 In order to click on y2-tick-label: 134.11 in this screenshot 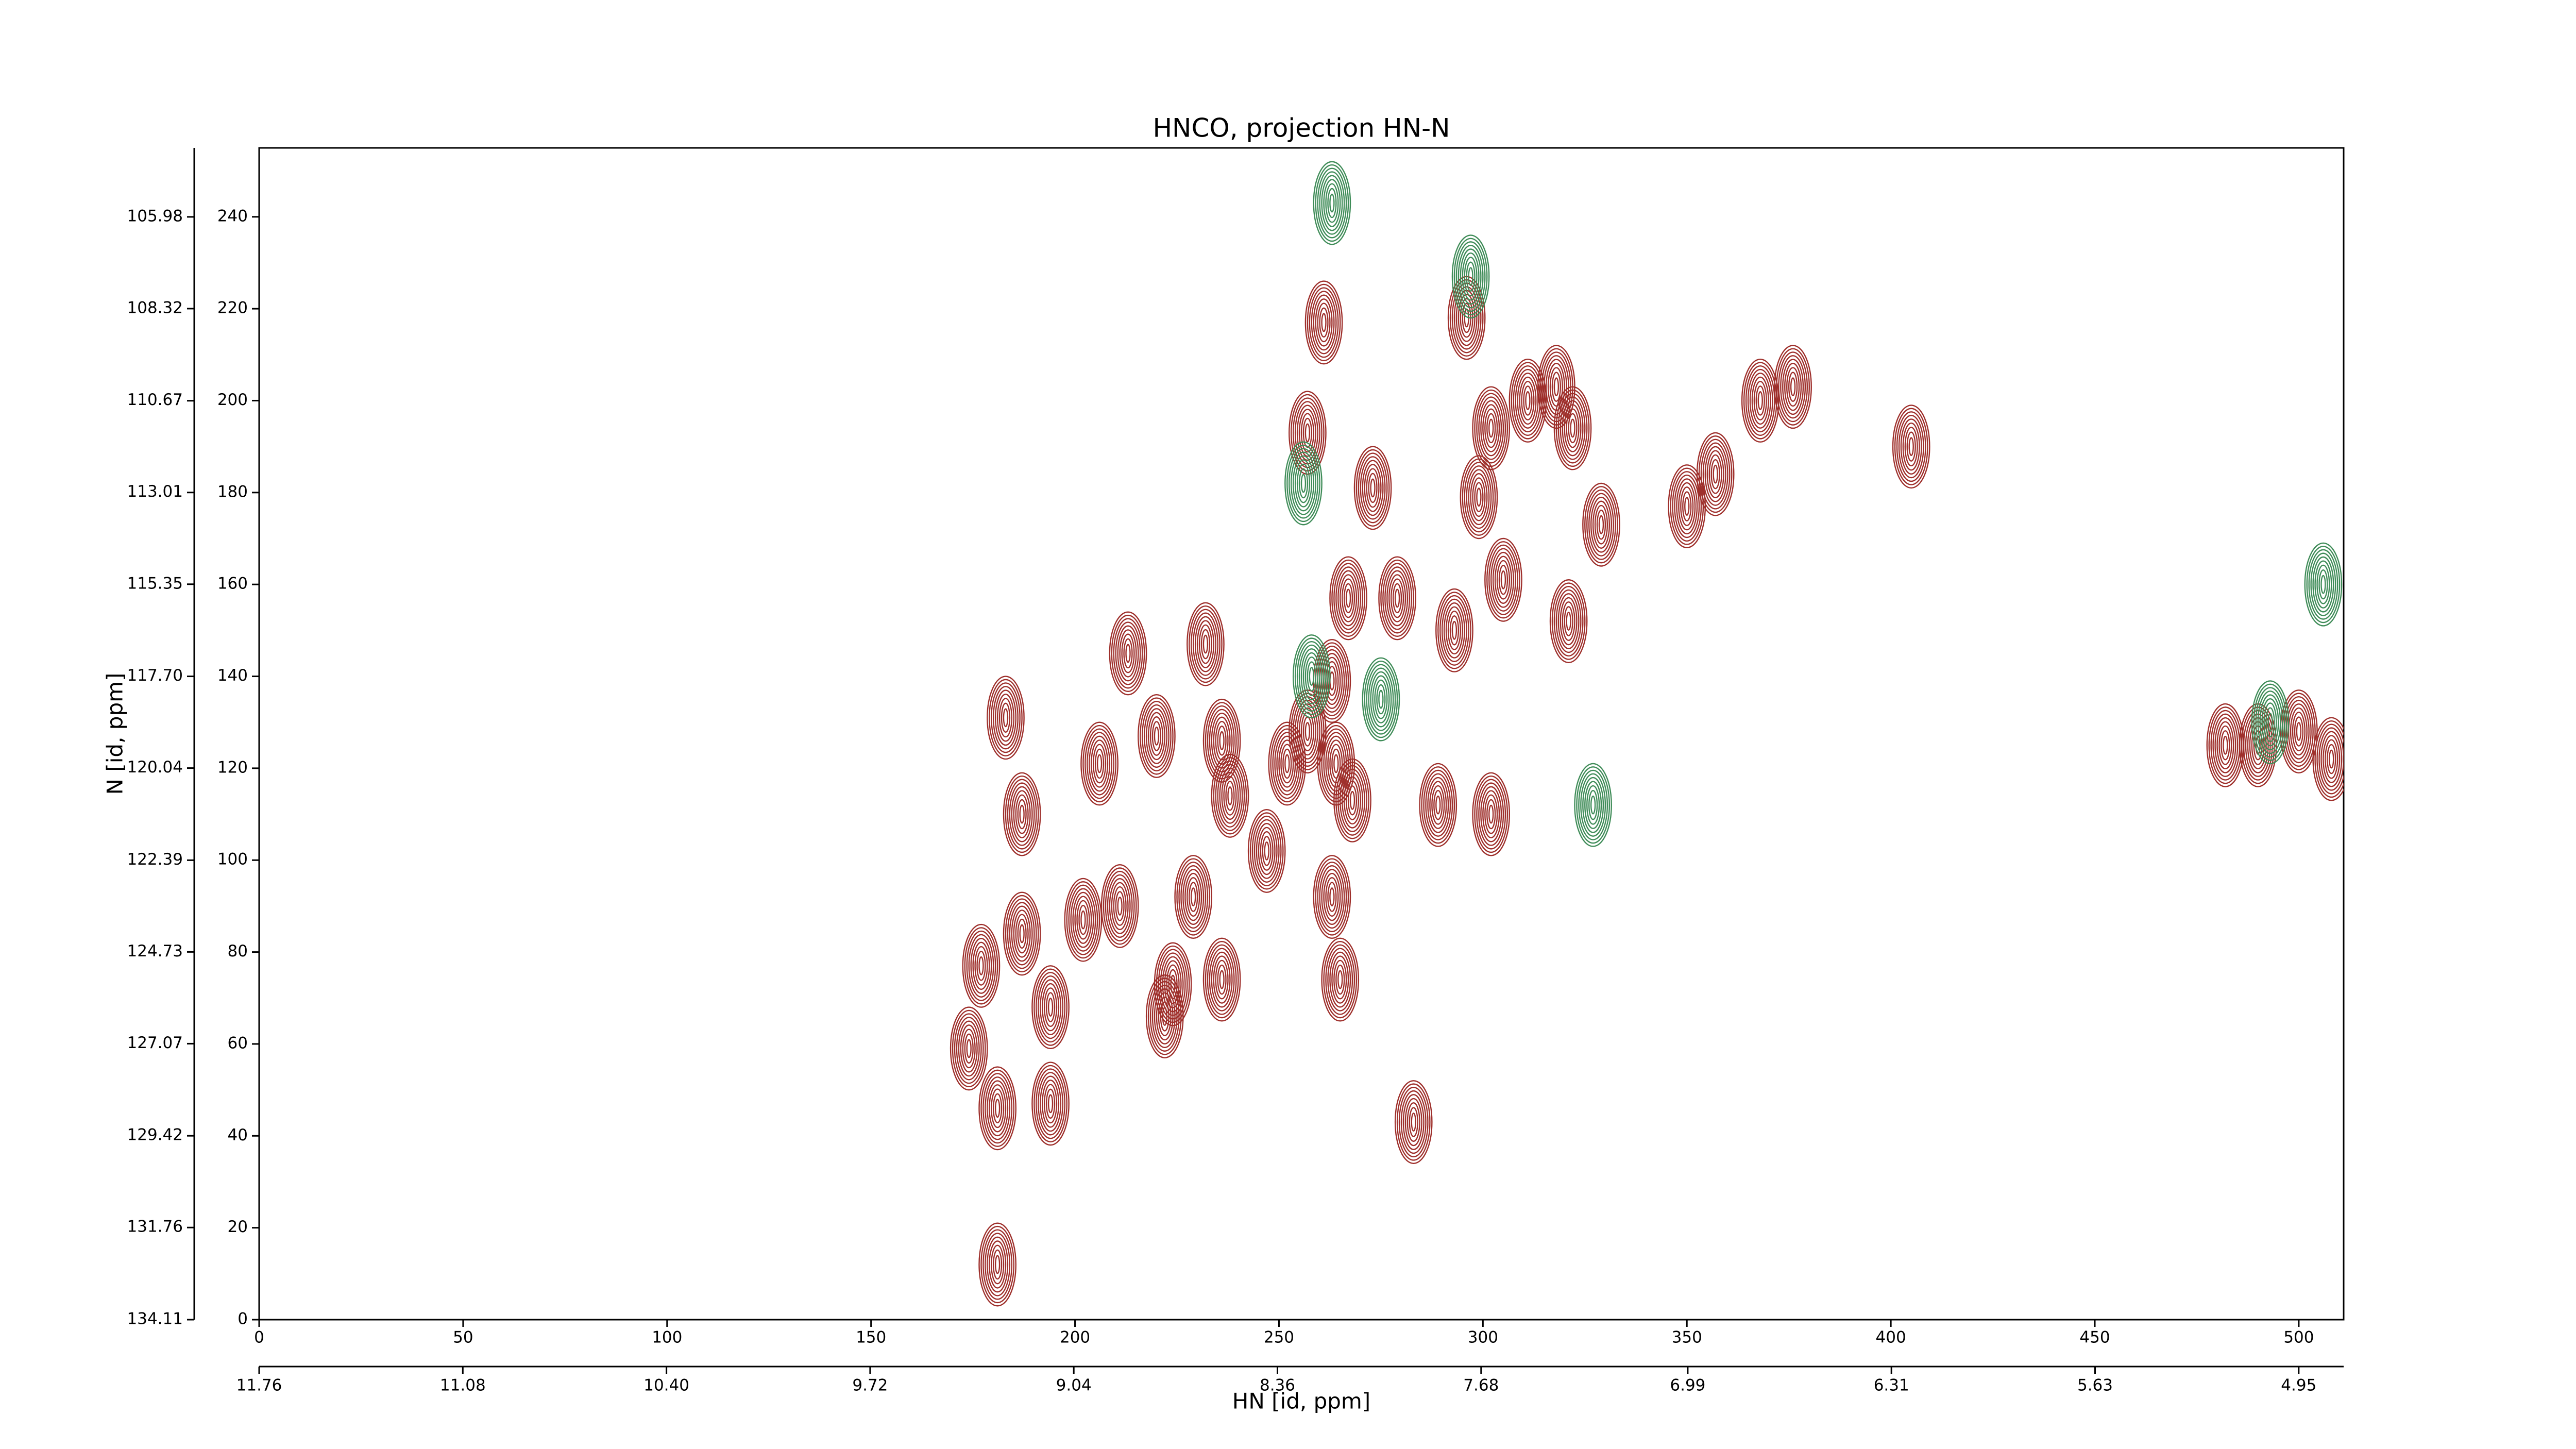, I will do `click(155, 1319)`.